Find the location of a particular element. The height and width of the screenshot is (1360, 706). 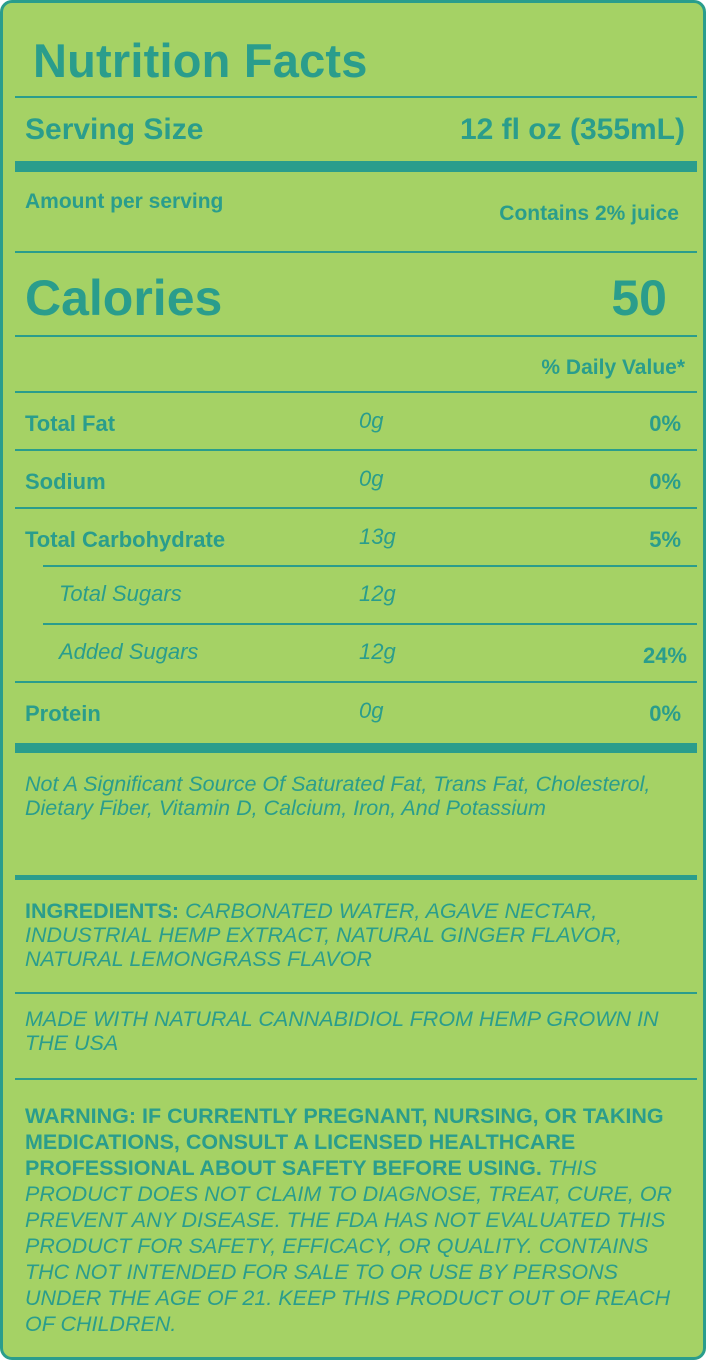

amount-per-serving: Amount per serving is located at coordinates (124, 201).